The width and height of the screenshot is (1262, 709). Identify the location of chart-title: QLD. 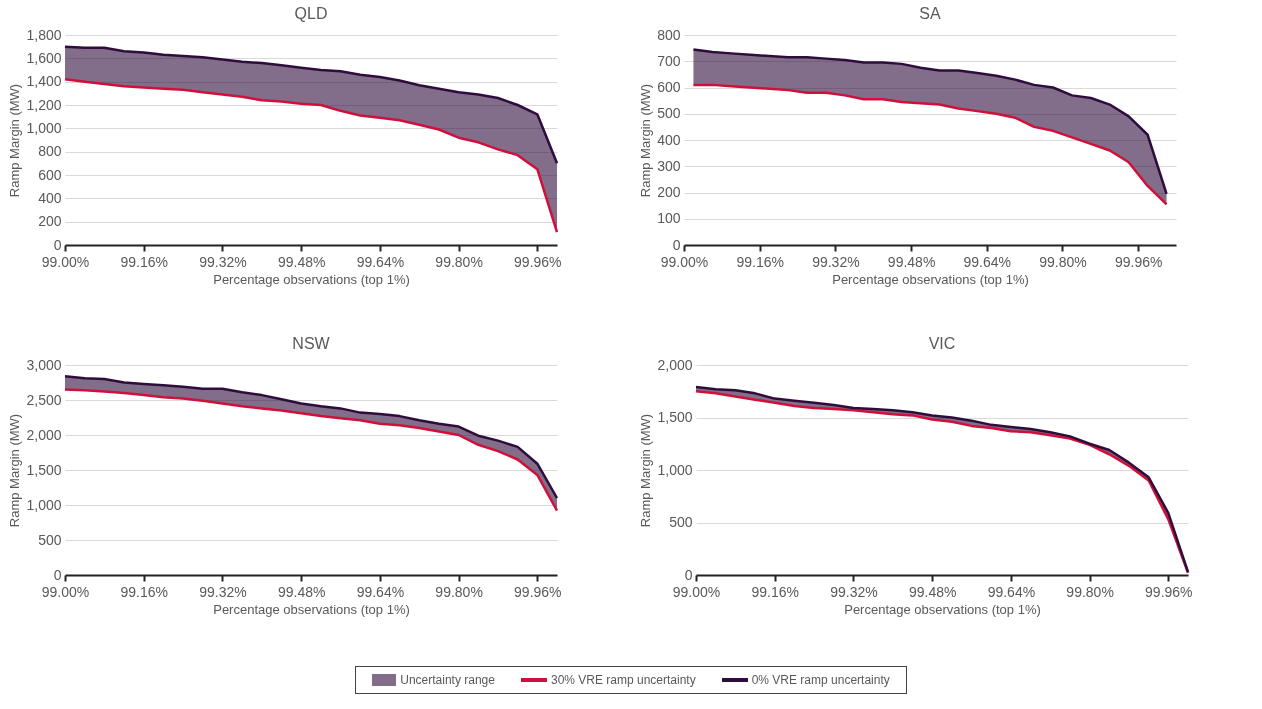
(311, 13).